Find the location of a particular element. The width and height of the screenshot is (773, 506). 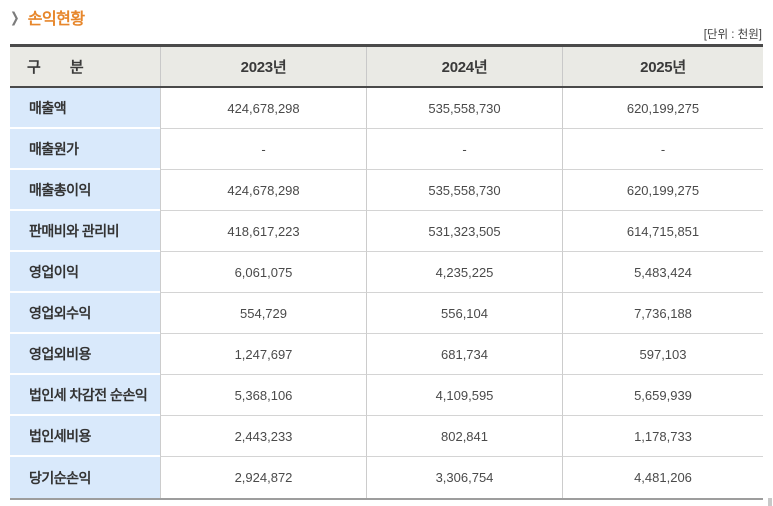

table-row: 당기순손익 2,924,872 3,306,754 4,481,206 is located at coordinates (386, 477).